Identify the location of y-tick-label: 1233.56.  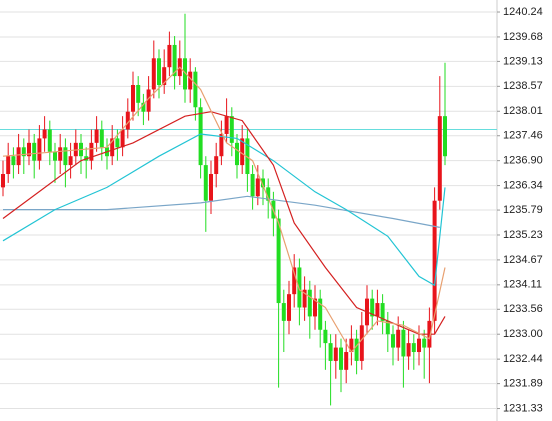
(523, 309).